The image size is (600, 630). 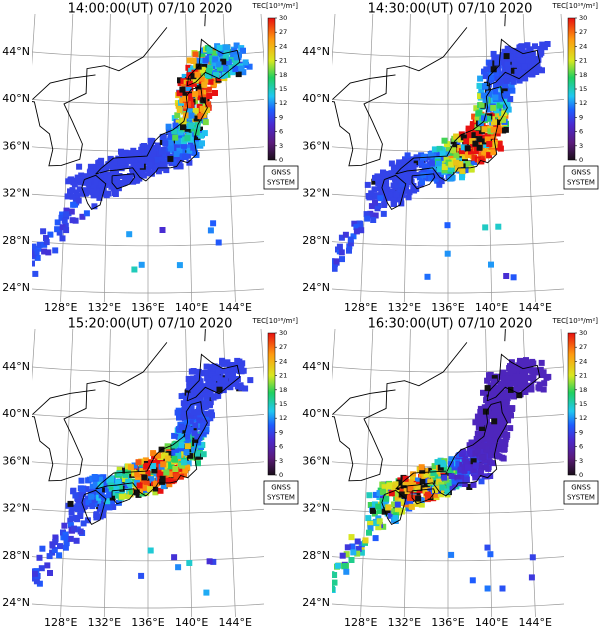 I want to click on latitude-label: 28°N, so click(x=16, y=555).